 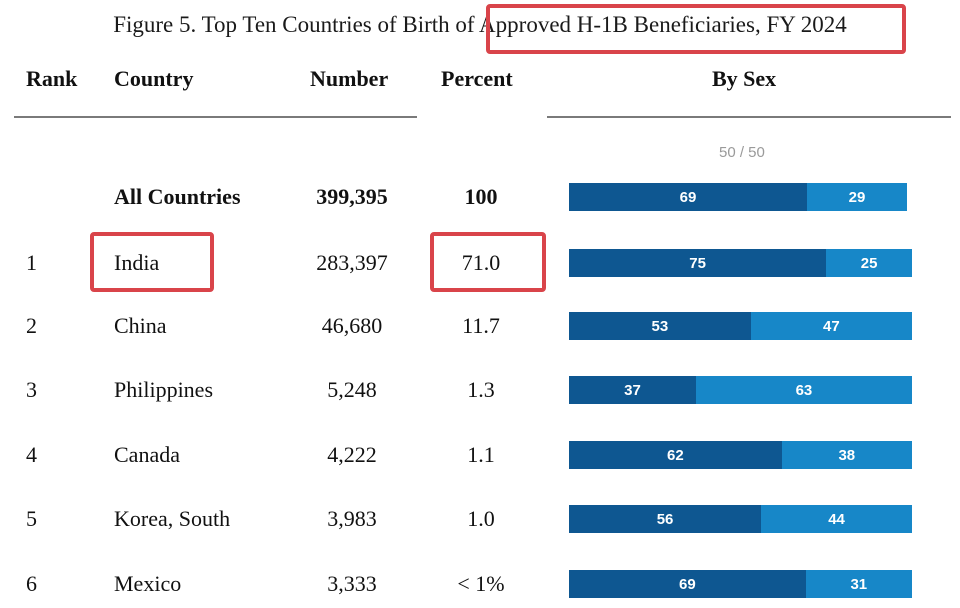 What do you see at coordinates (349, 78) in the screenshot?
I see `header-number: Number` at bounding box center [349, 78].